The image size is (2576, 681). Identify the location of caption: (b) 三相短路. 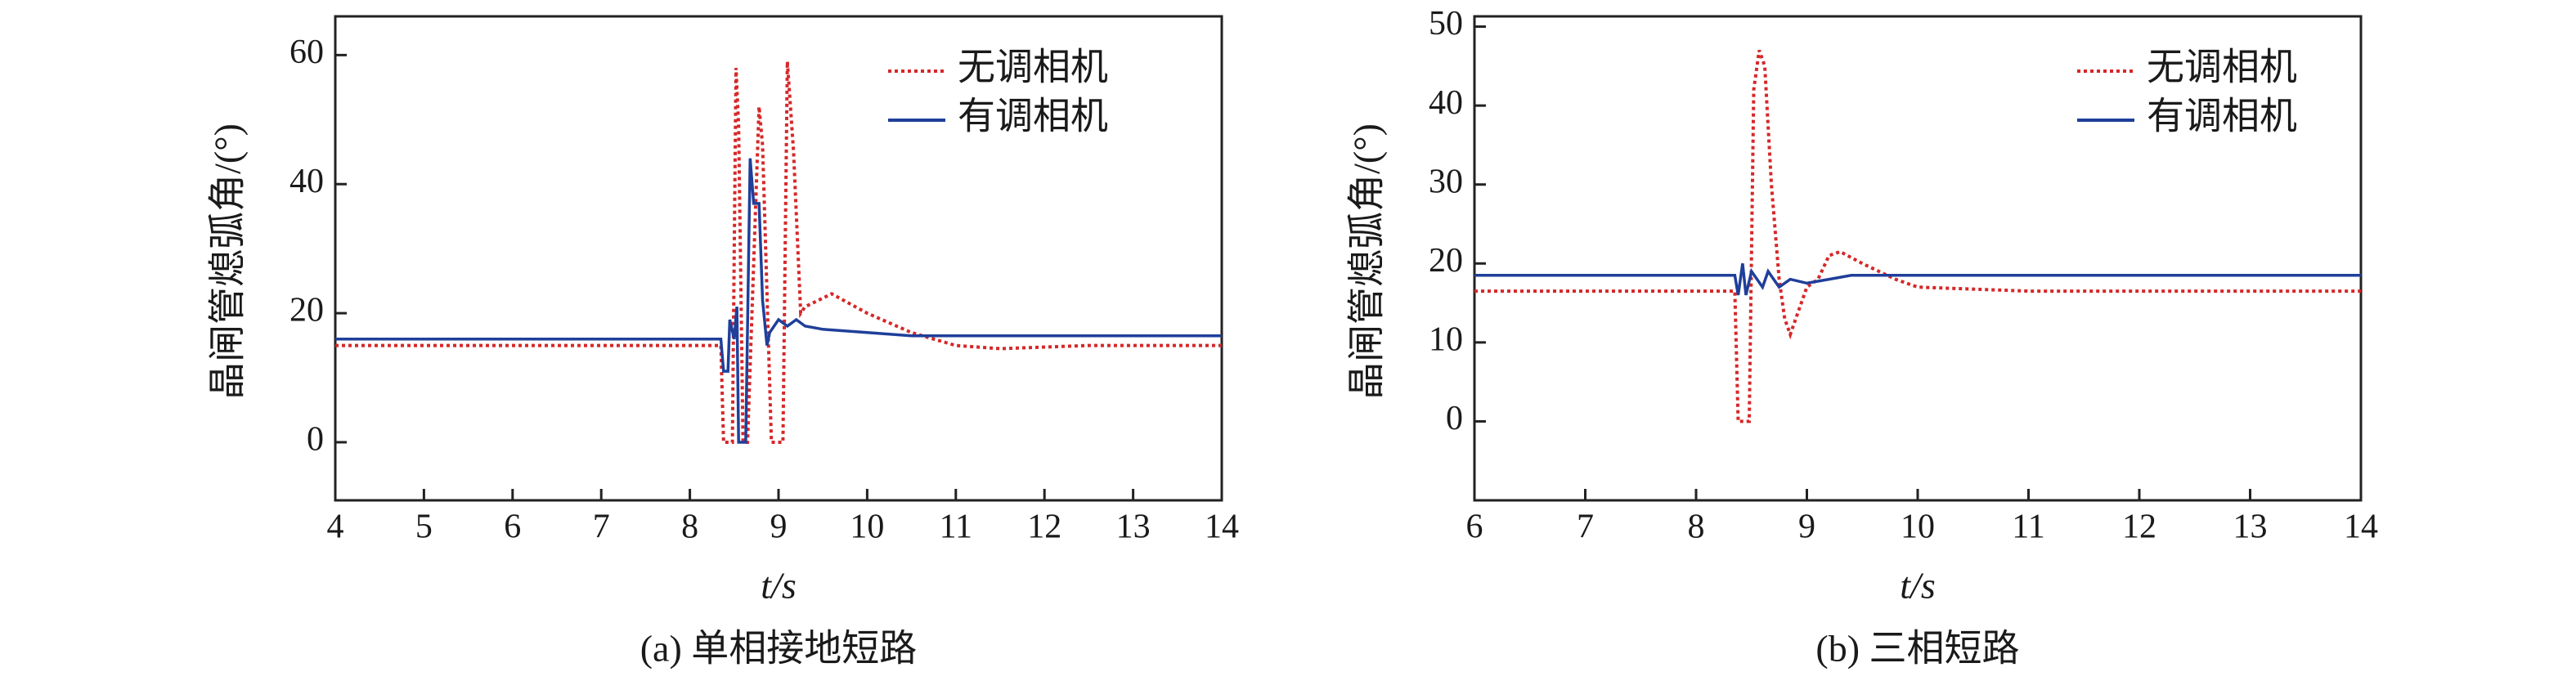
(1917, 649).